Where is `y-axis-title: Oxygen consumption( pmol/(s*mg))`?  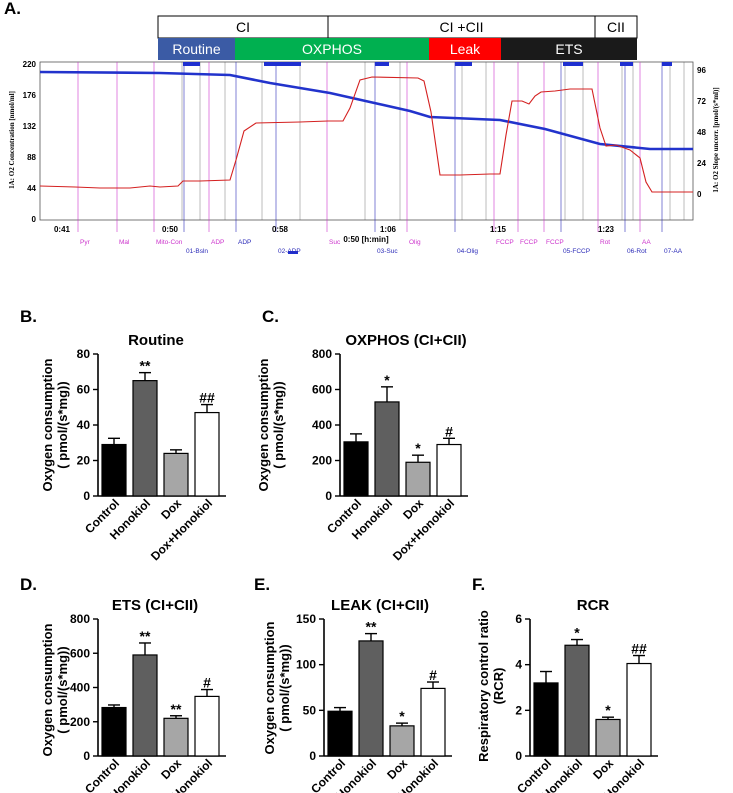
y-axis-title: Oxygen consumption( pmol/(s*mg)) is located at coordinates (277, 687).